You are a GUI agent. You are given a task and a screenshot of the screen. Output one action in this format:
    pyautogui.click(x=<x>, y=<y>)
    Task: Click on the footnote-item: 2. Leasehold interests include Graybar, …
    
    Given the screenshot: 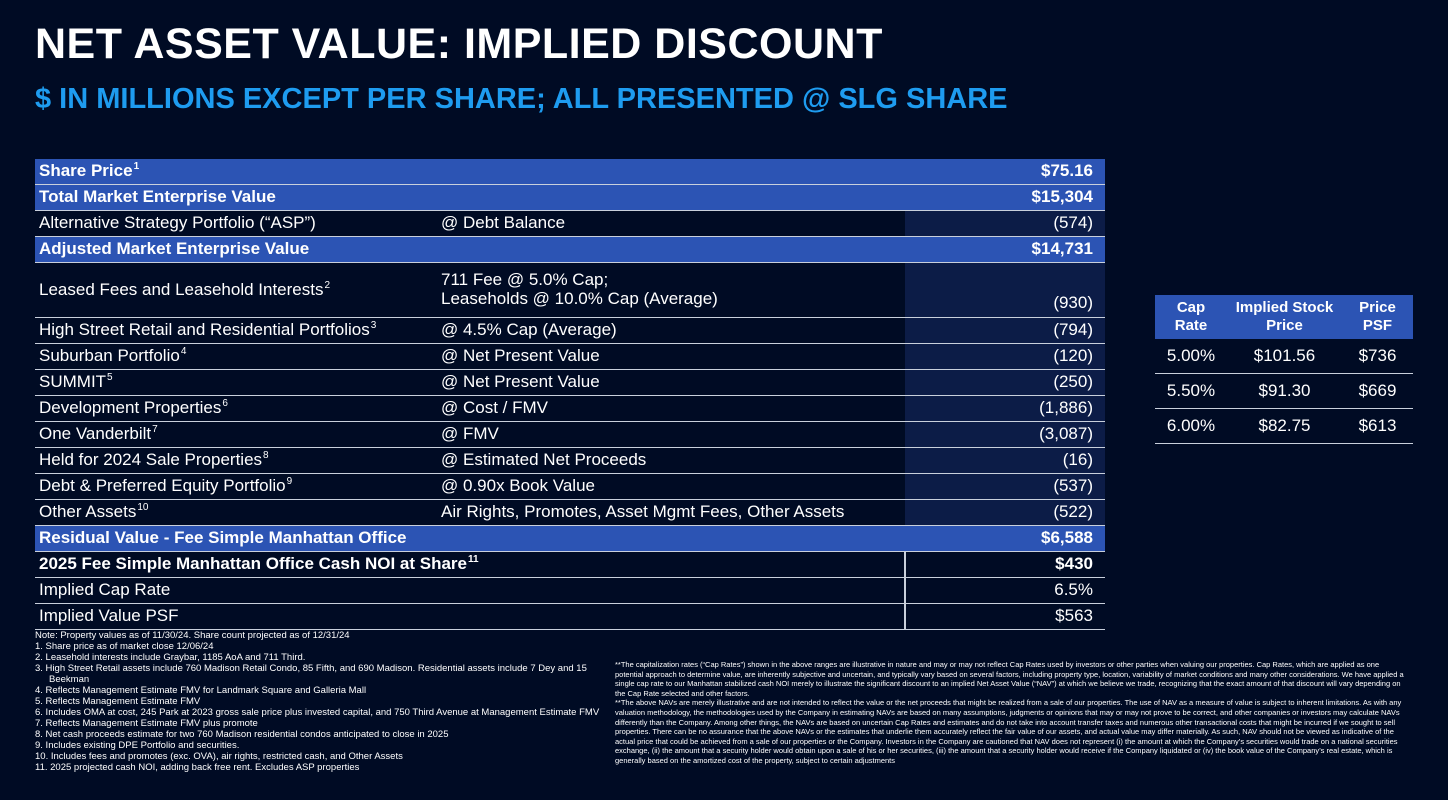 What is the action you would take?
    pyautogui.click(x=170, y=657)
    